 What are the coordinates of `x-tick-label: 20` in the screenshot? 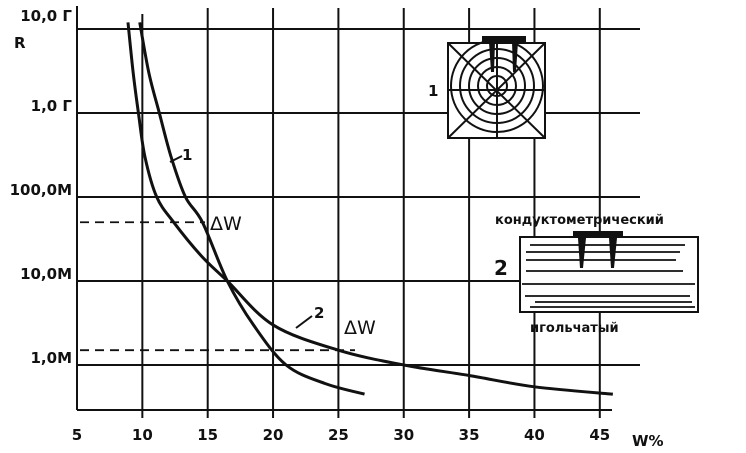 It's located at (273, 435).